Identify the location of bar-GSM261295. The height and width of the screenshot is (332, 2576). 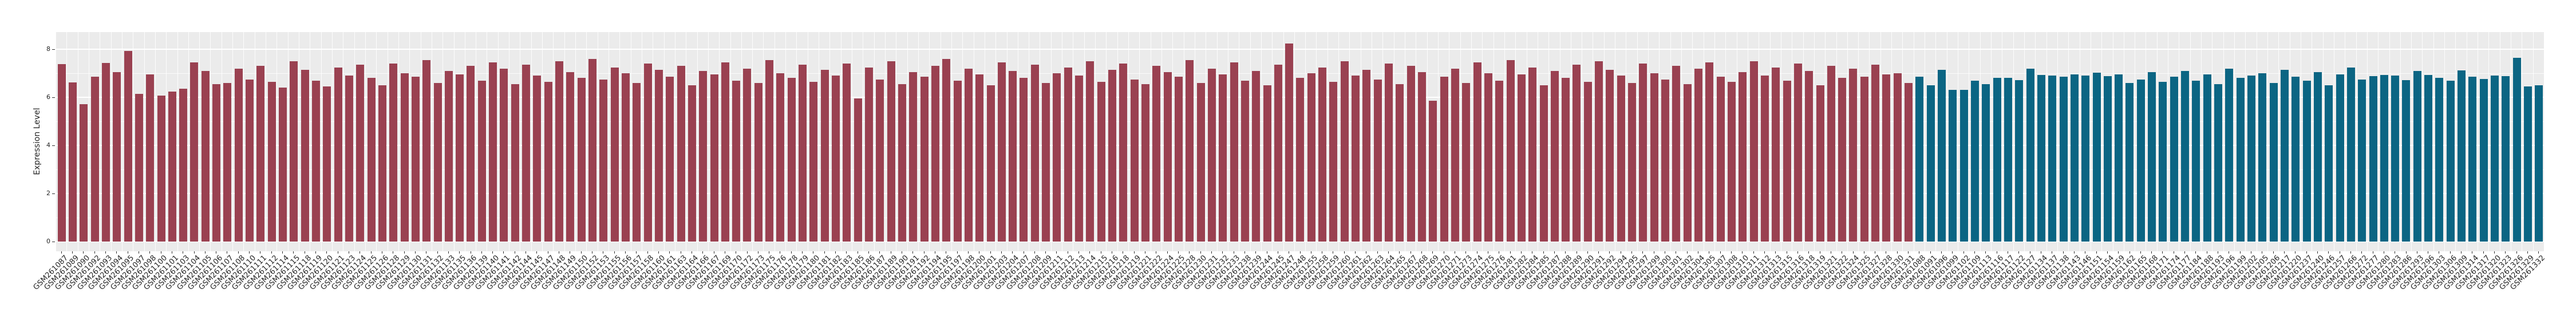
(1632, 162).